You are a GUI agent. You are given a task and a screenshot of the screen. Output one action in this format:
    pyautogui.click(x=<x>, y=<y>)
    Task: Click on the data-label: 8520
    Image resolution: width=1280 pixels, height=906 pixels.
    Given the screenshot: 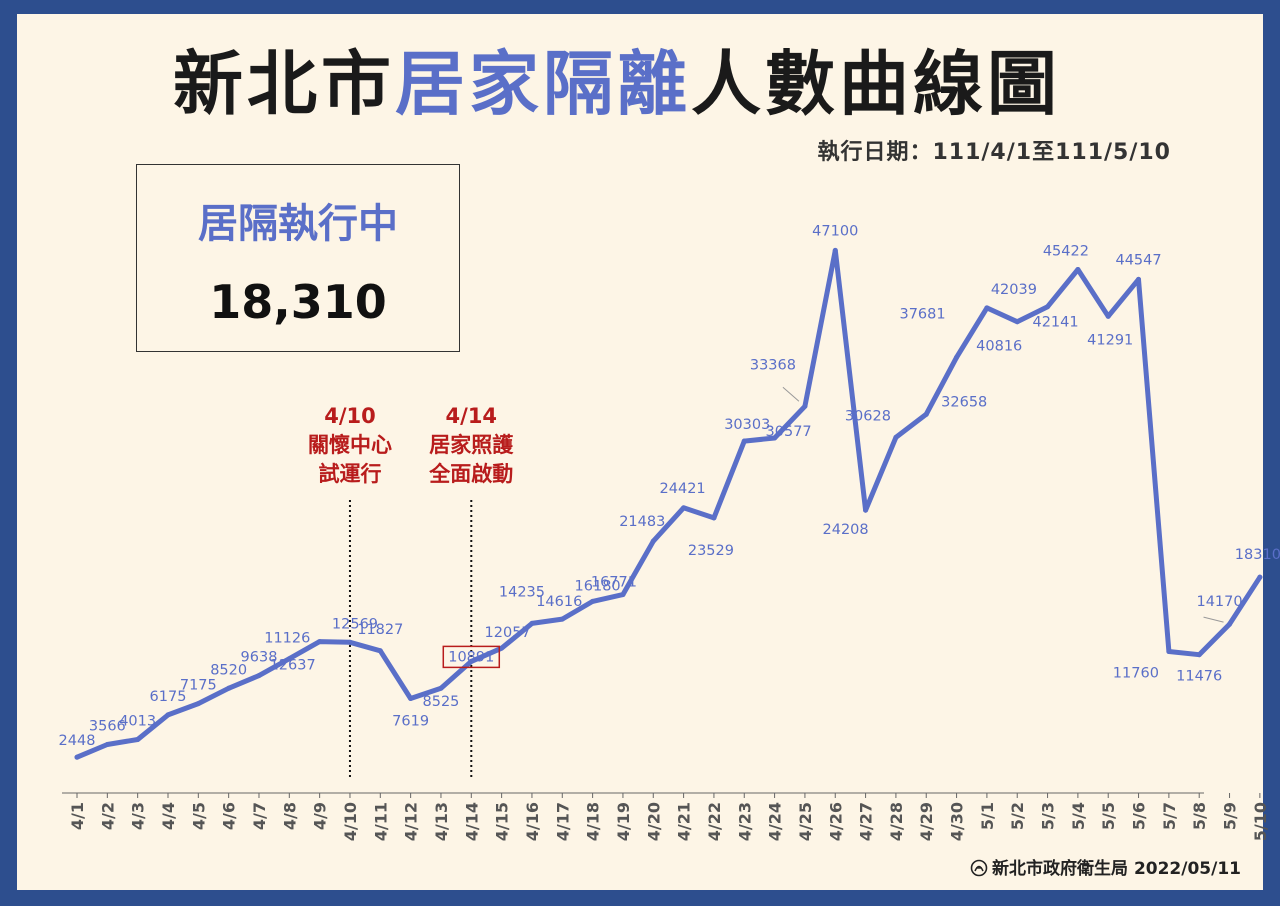 What is the action you would take?
    pyautogui.click(x=228, y=670)
    